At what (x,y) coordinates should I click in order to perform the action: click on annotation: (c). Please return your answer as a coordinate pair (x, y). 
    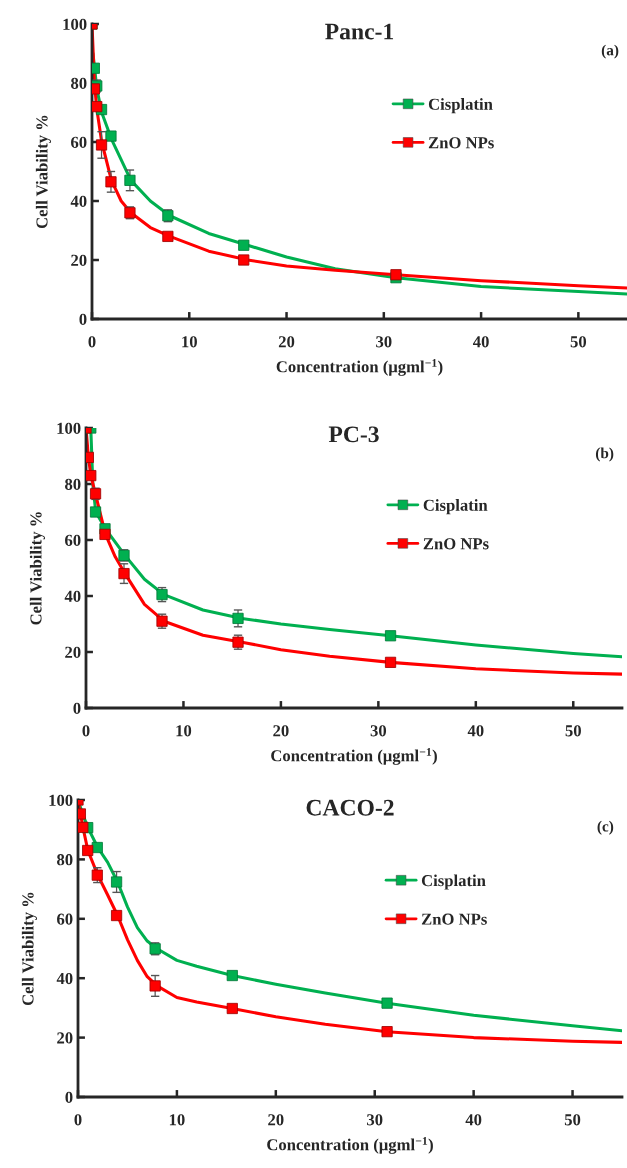
    Looking at the image, I should click on (605, 827).